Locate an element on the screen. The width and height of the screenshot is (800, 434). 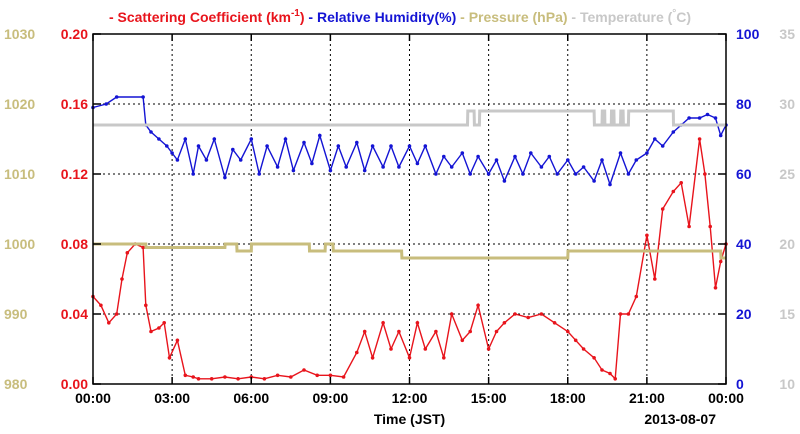
y-tick-label-humidity: 40 is located at coordinates (744, 244).